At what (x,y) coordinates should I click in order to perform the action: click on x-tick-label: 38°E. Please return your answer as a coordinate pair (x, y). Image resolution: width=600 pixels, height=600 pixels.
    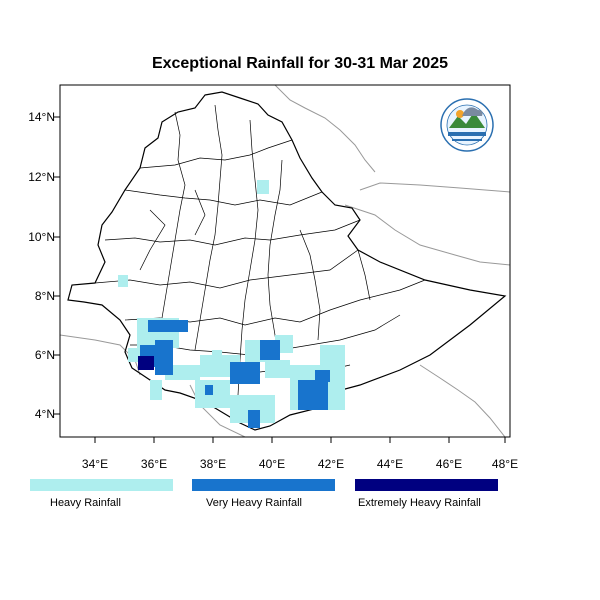
    Looking at the image, I should click on (213, 464).